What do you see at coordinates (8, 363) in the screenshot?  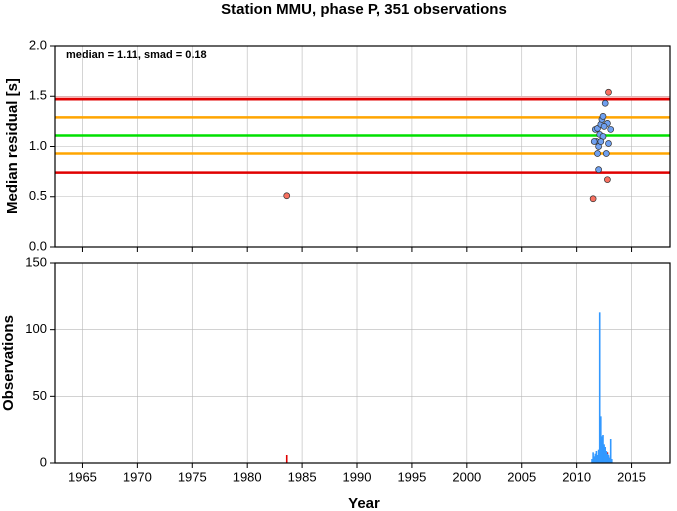 I see `y-axis-label: Observations` at bounding box center [8, 363].